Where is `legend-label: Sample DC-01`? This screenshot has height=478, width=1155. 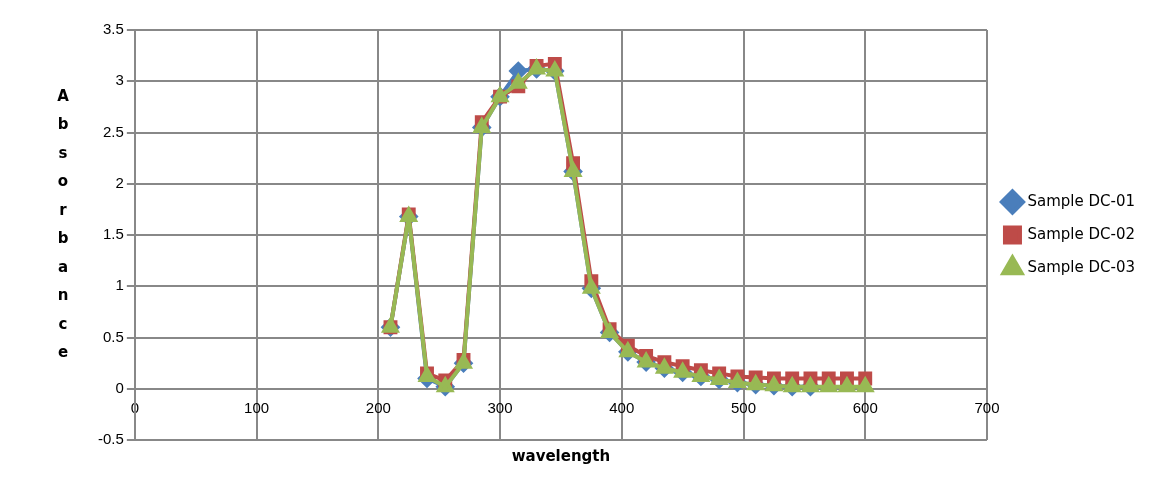
legend-label: Sample DC-01 is located at coordinates (1081, 200).